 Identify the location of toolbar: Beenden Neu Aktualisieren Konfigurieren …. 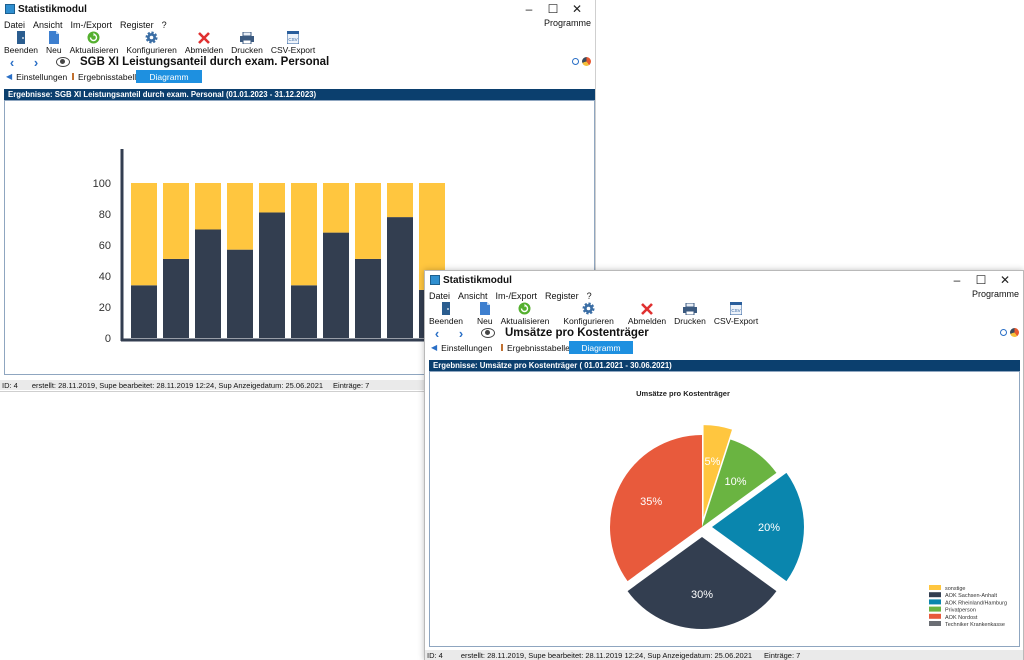
(724, 314).